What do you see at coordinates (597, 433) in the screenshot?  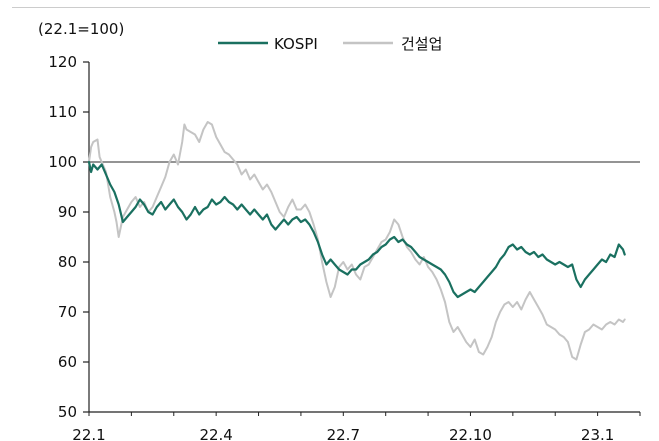 I see `x-tick-label: 23.1` at bounding box center [597, 433].